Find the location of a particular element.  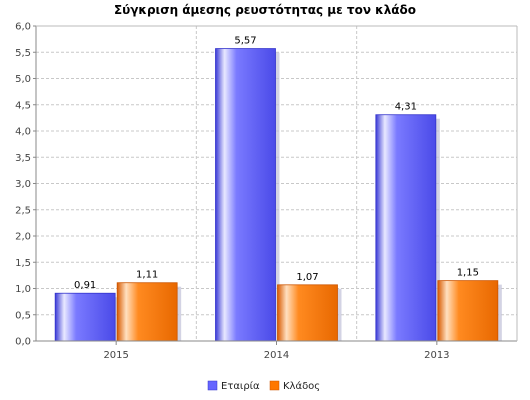

y-tick-label: 2,5 is located at coordinates (23, 210).